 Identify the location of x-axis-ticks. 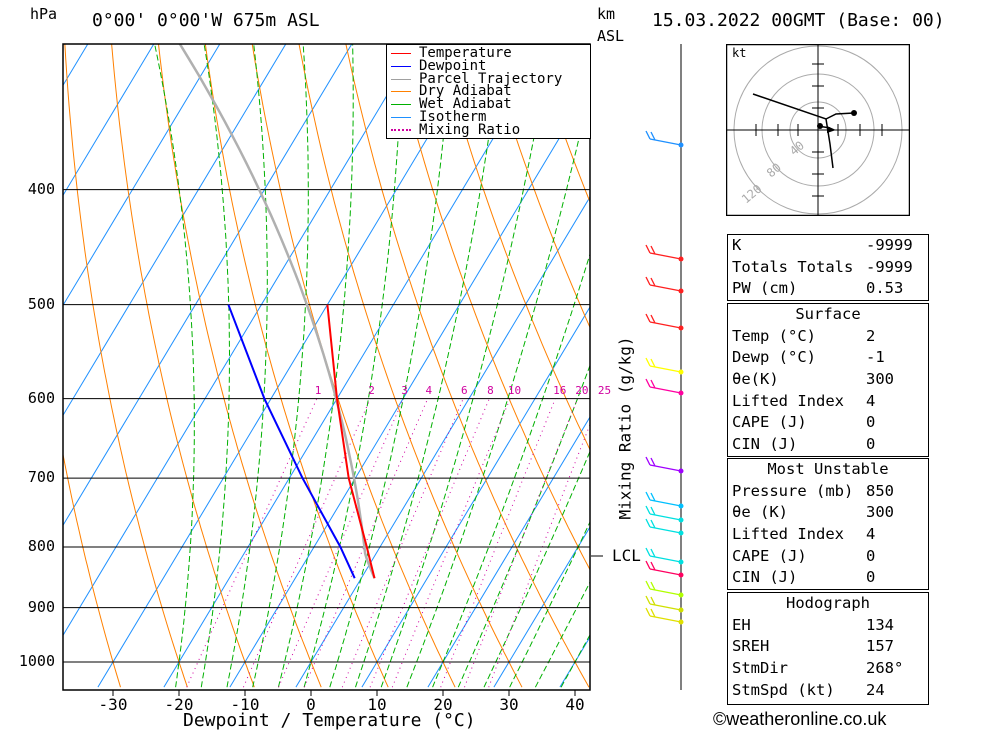
(344, 693).